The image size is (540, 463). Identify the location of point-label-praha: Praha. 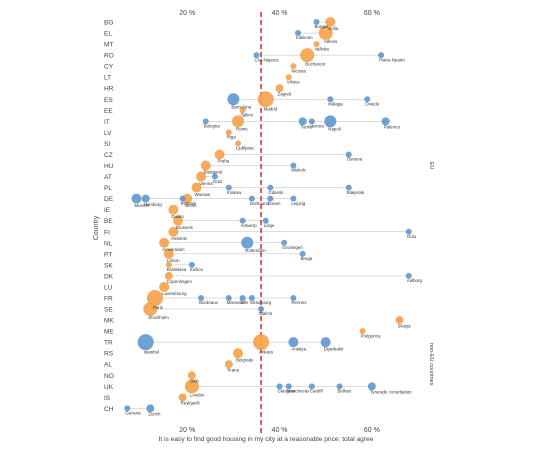
(224, 161).